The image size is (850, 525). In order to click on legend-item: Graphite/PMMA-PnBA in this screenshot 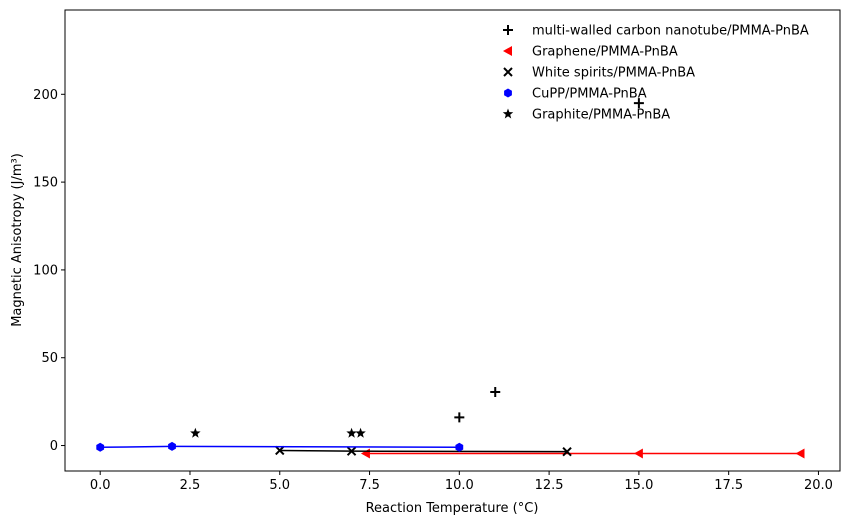, I will do `click(586, 115)`.